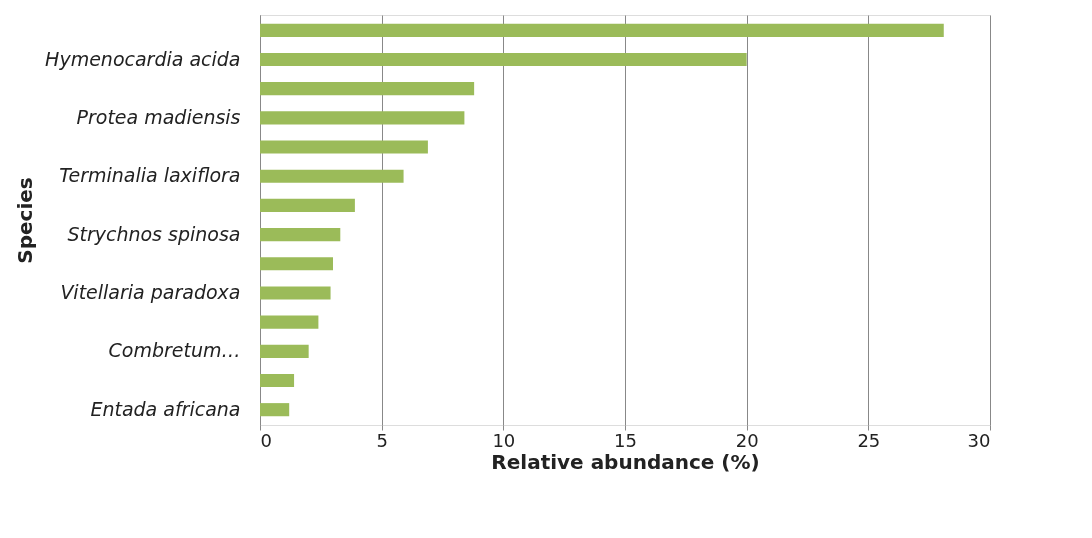 This screenshot has height=538, width=1092. What do you see at coordinates (625, 440) in the screenshot?
I see `x-tick-label: 15` at bounding box center [625, 440].